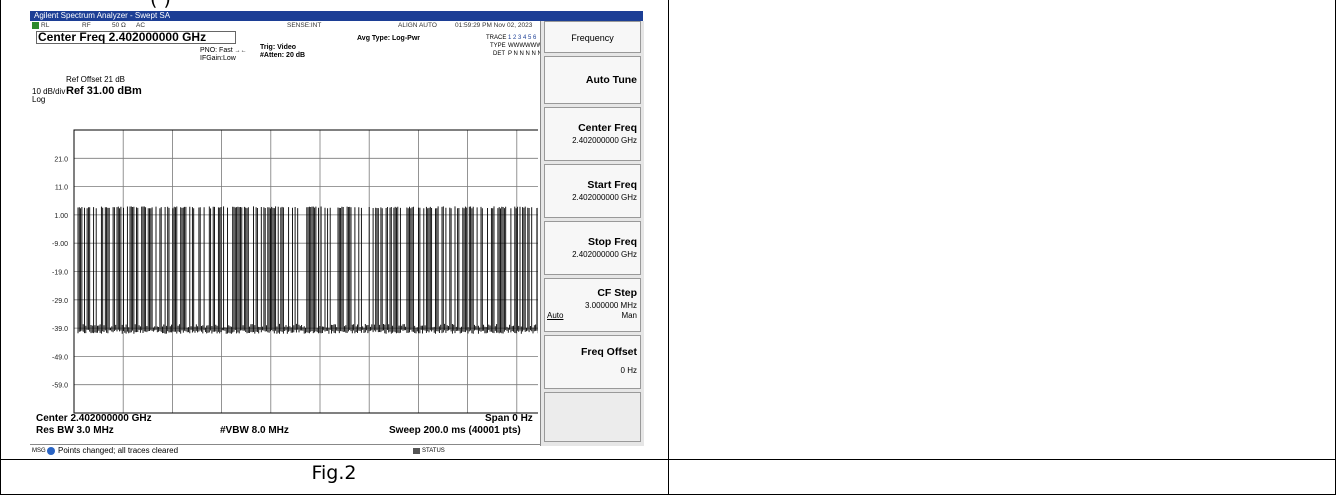 The width and height of the screenshot is (1336, 495). What do you see at coordinates (336, 16) in the screenshot?
I see `window-title: Agilent Spectrum Analyzer - Swept SA` at bounding box center [336, 16].